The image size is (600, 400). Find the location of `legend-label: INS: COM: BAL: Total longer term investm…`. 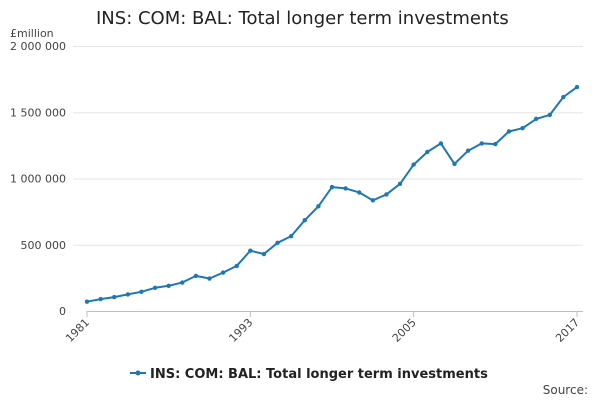

legend-label: INS: COM: BAL: Total longer term investm… is located at coordinates (319, 374).